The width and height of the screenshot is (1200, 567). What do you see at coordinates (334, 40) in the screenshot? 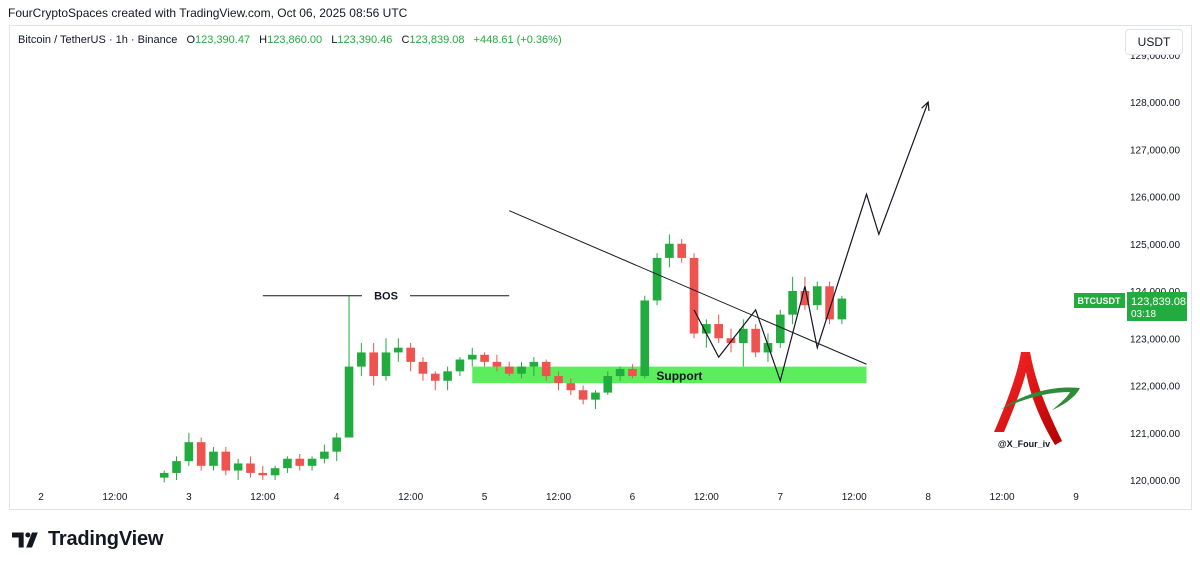
I see `legend-low-label: L` at bounding box center [334, 40].